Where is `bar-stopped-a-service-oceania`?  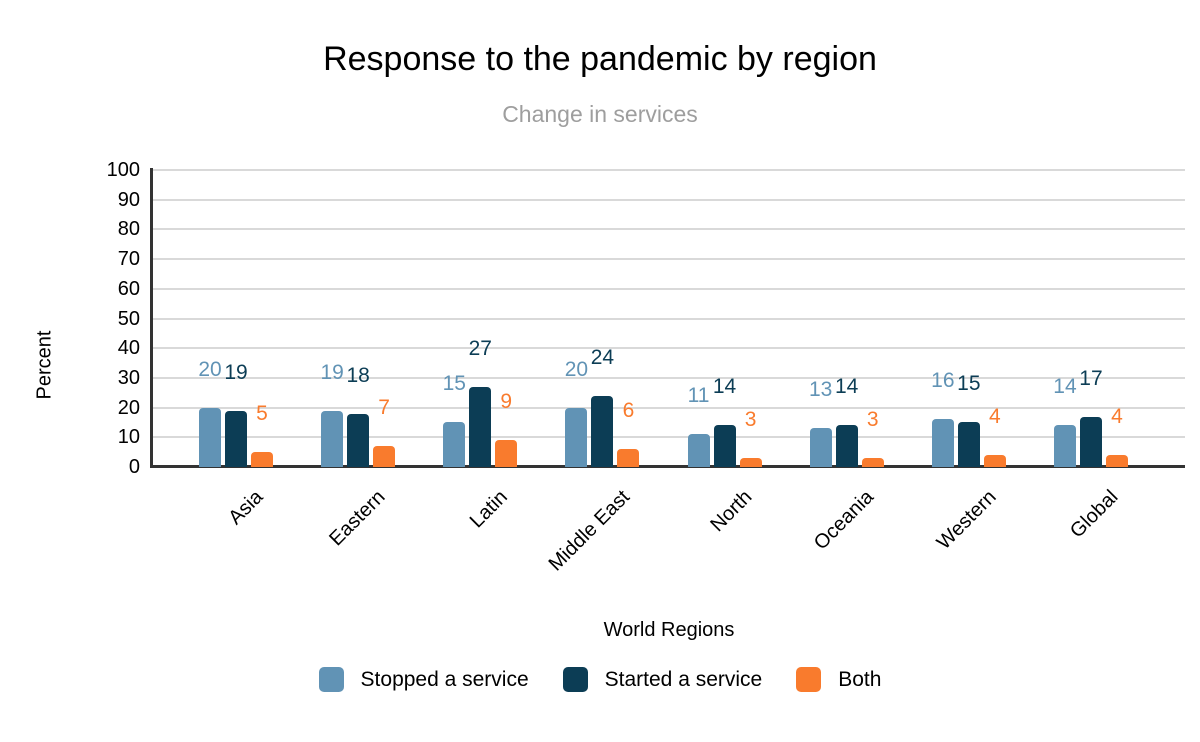 bar-stopped-a-service-oceania is located at coordinates (820, 447).